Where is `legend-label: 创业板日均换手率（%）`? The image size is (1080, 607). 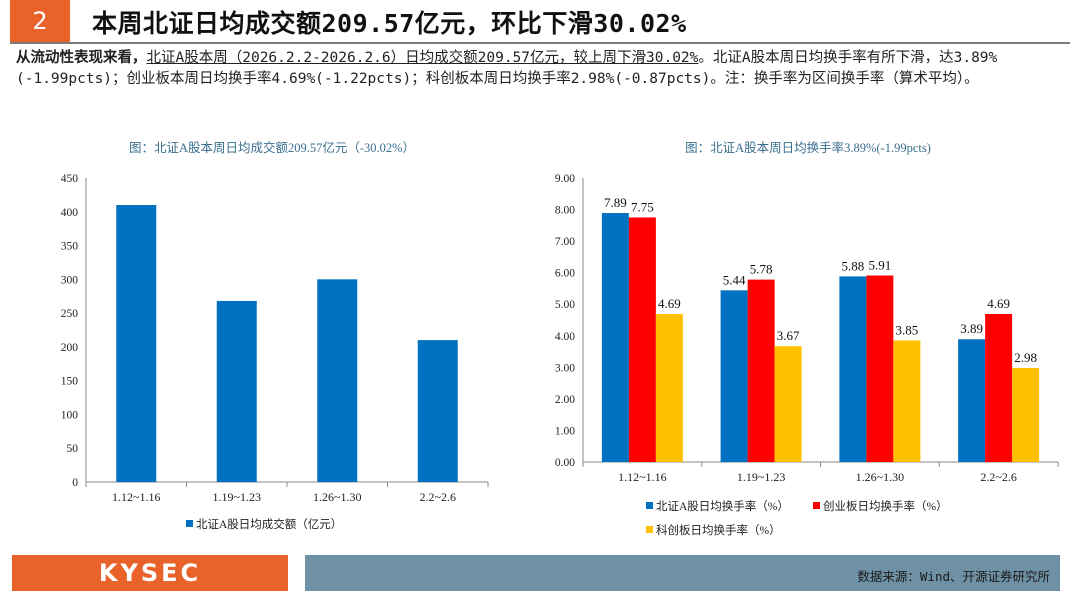
legend-label: 创业板日均换手率（%） is located at coordinates (885, 506).